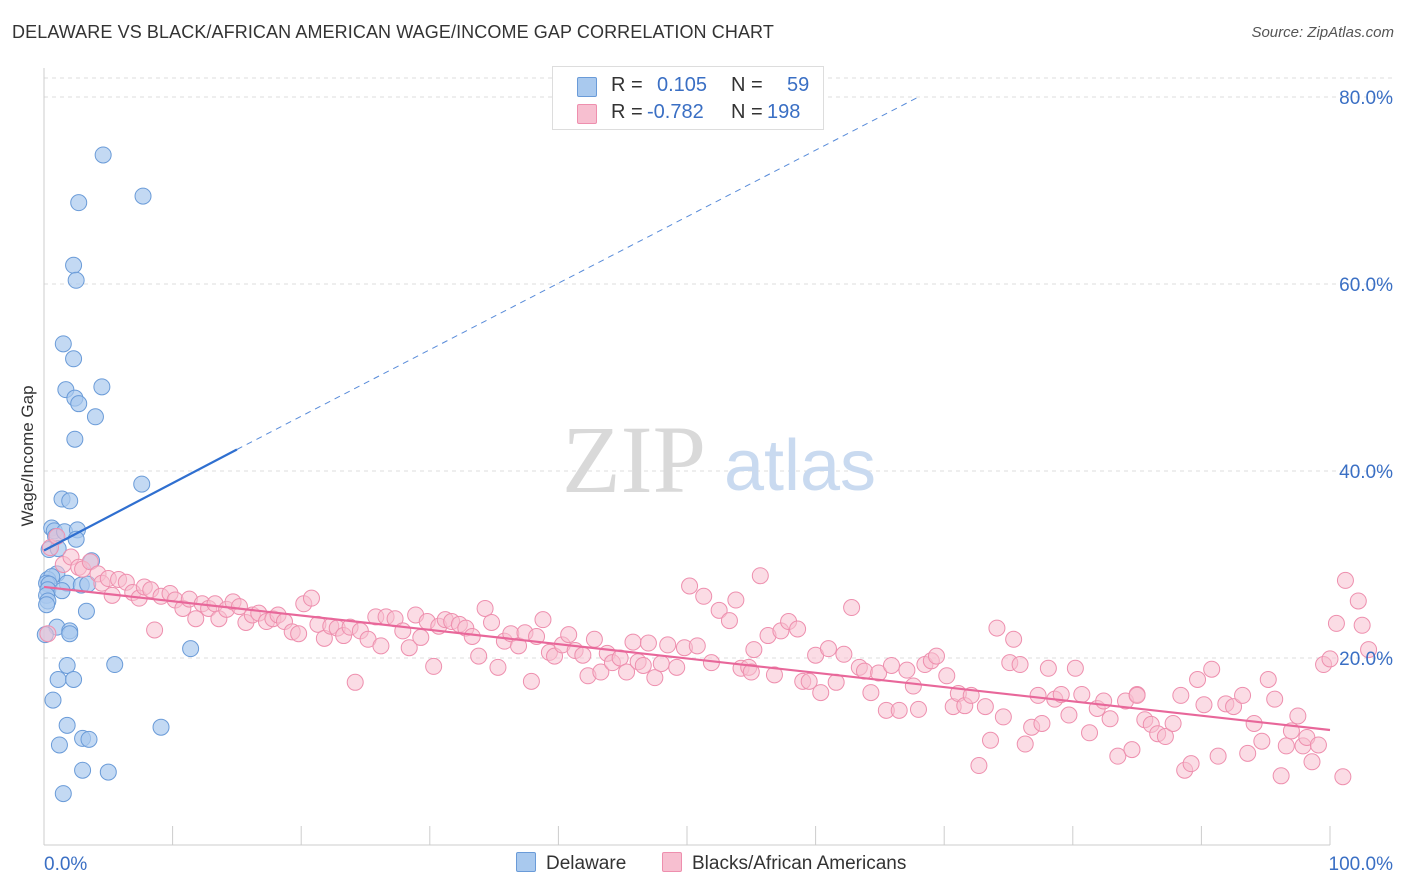  I want to click on y-tick-label: 40.0%, so click(1366, 472).